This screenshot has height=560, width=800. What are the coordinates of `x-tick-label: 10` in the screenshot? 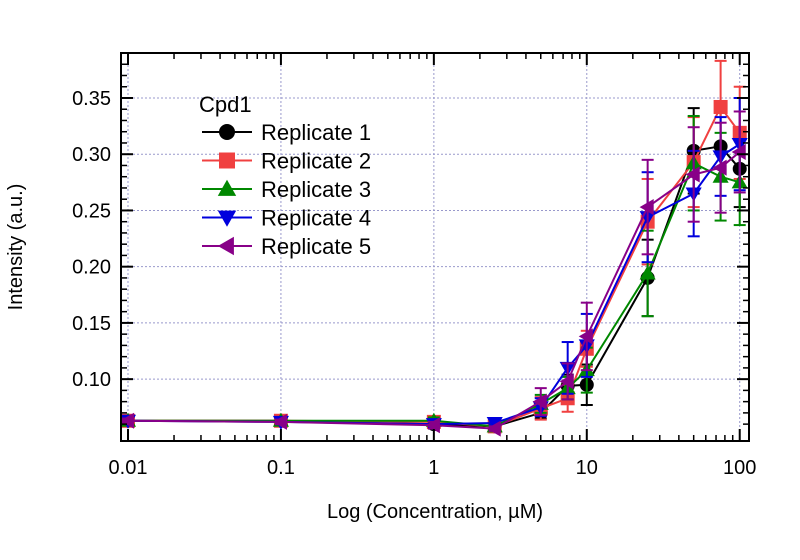 It's located at (587, 468).